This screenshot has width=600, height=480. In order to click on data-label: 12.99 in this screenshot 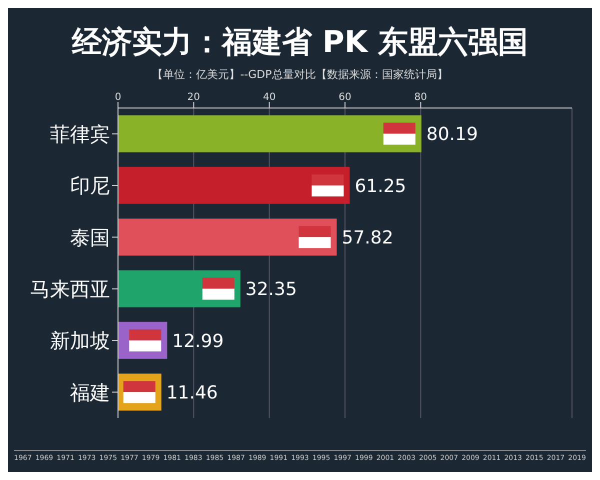, I will do `click(198, 341)`.